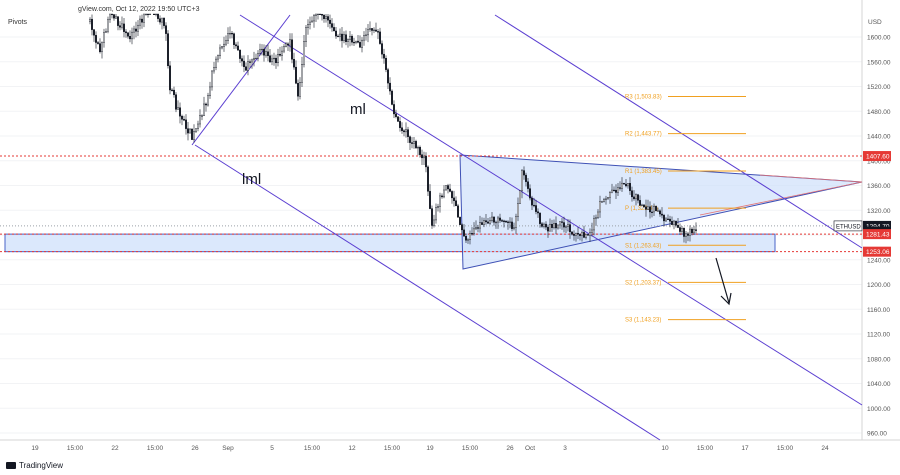 The height and width of the screenshot is (475, 900). What do you see at coordinates (877, 234) in the screenshot?
I see `price-badge-box` at bounding box center [877, 234].